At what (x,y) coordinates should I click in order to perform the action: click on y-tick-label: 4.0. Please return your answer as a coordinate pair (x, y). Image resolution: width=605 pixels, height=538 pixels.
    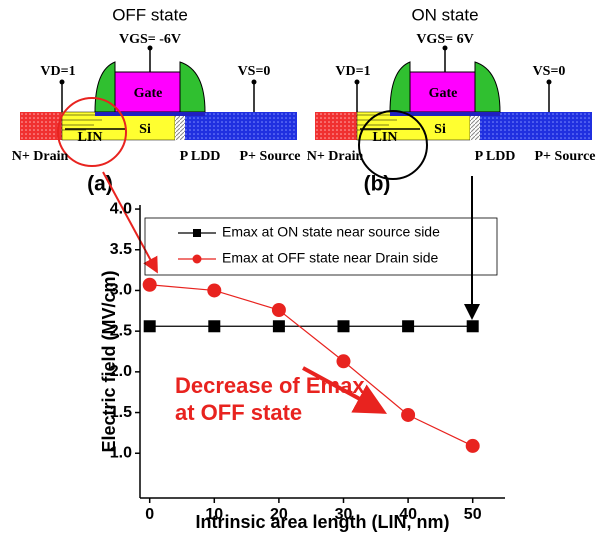
    Looking at the image, I should click on (121, 208).